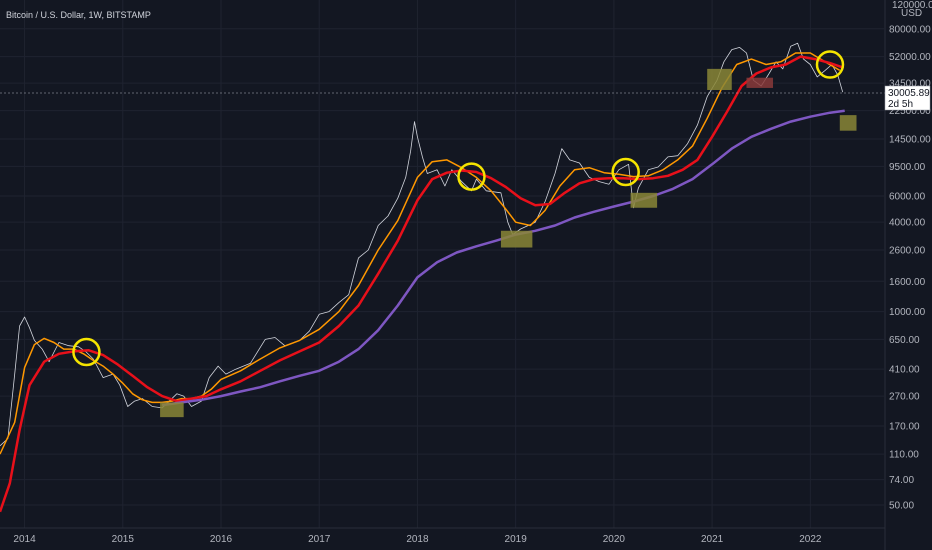 Image resolution: width=932 pixels, height=550 pixels. What do you see at coordinates (442, 536) in the screenshot?
I see `x-tick-labels: 2014 2015 2016 2017 2018 2019 2020 2021 2022` at bounding box center [442, 536].